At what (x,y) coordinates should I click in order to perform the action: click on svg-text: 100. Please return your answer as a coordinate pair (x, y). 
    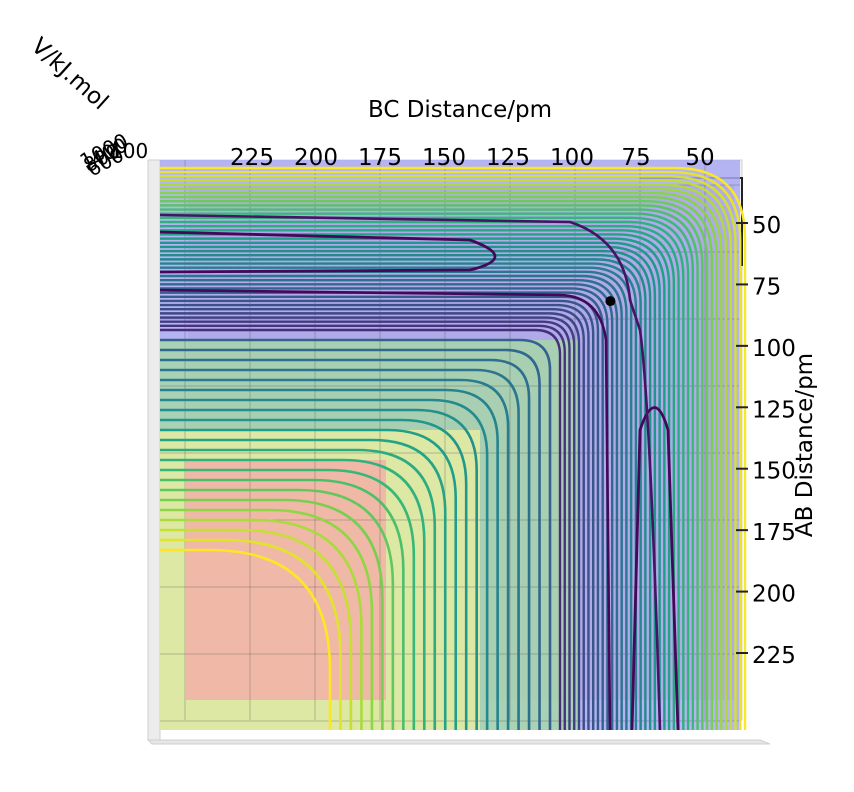
    Looking at the image, I should click on (129, 151).